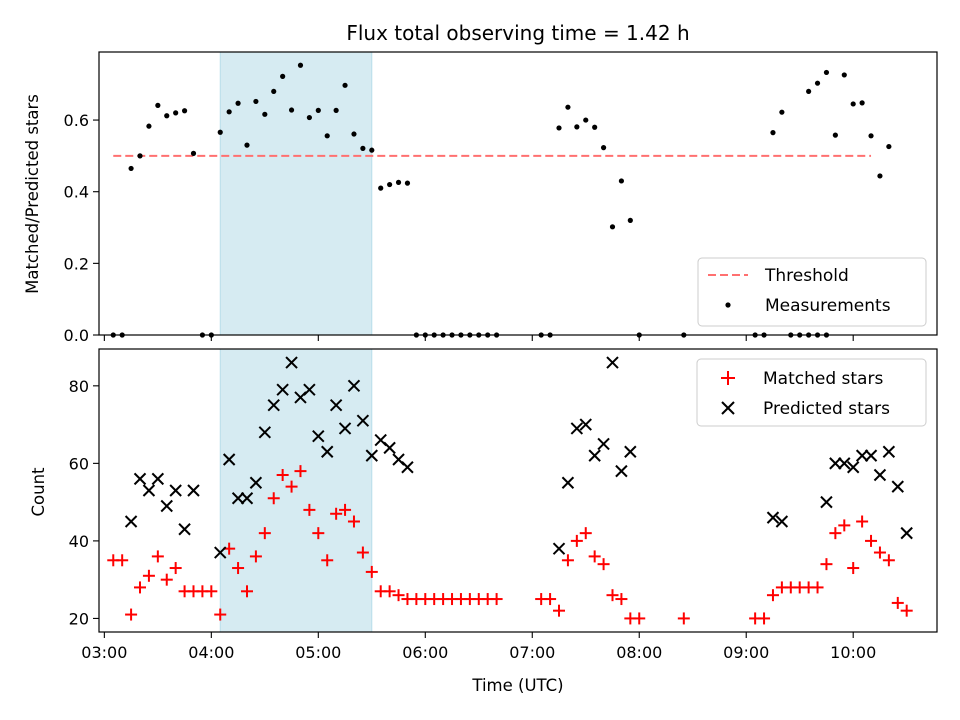  Describe the element at coordinates (728, 378) in the screenshot. I see `legend-matched-swatch` at that location.